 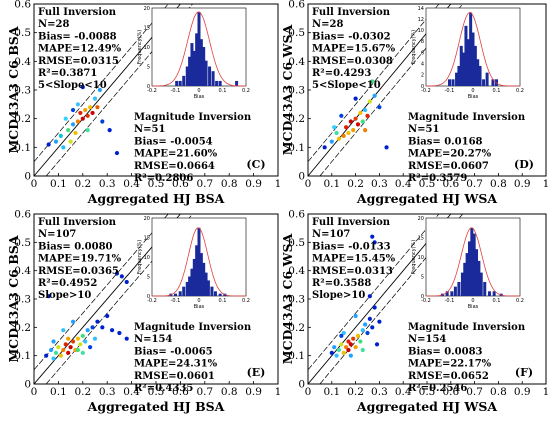 What do you see at coordinates (427, 184) in the screenshot?
I see `x-tick-label: 0.5` at bounding box center [427, 184].